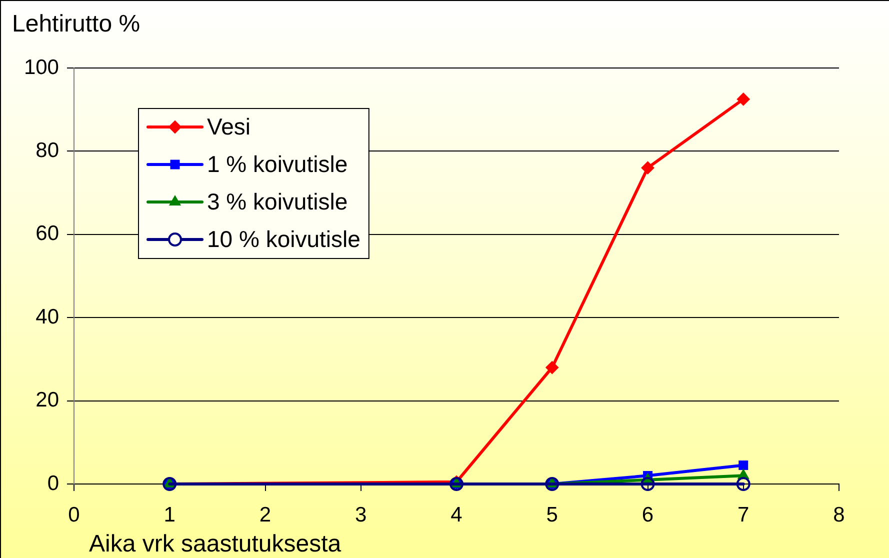  Describe the element at coordinates (277, 163) in the screenshot. I see `legend-label: 1 % koivutisle` at that location.